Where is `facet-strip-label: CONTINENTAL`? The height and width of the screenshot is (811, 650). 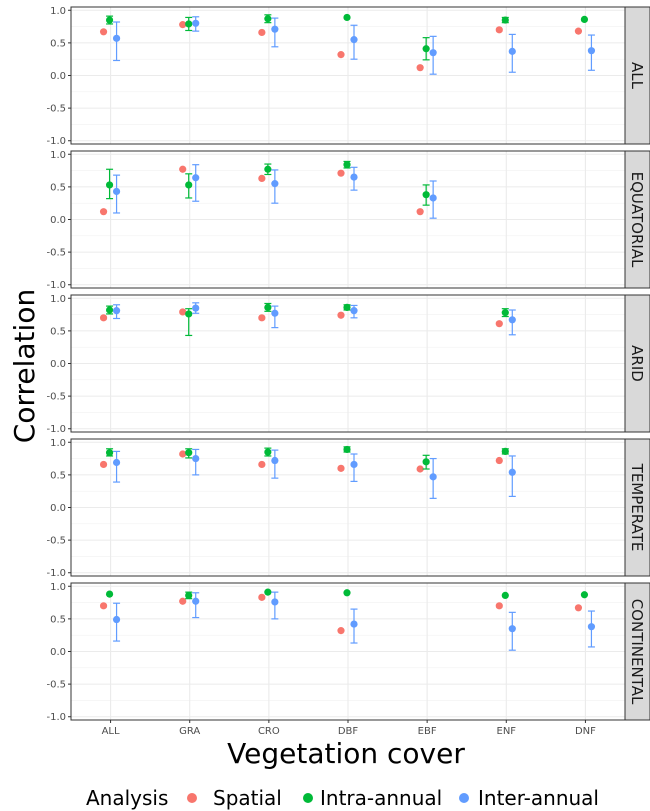
facet-strip-label: CONTINENTAL is located at coordinates (637, 652).